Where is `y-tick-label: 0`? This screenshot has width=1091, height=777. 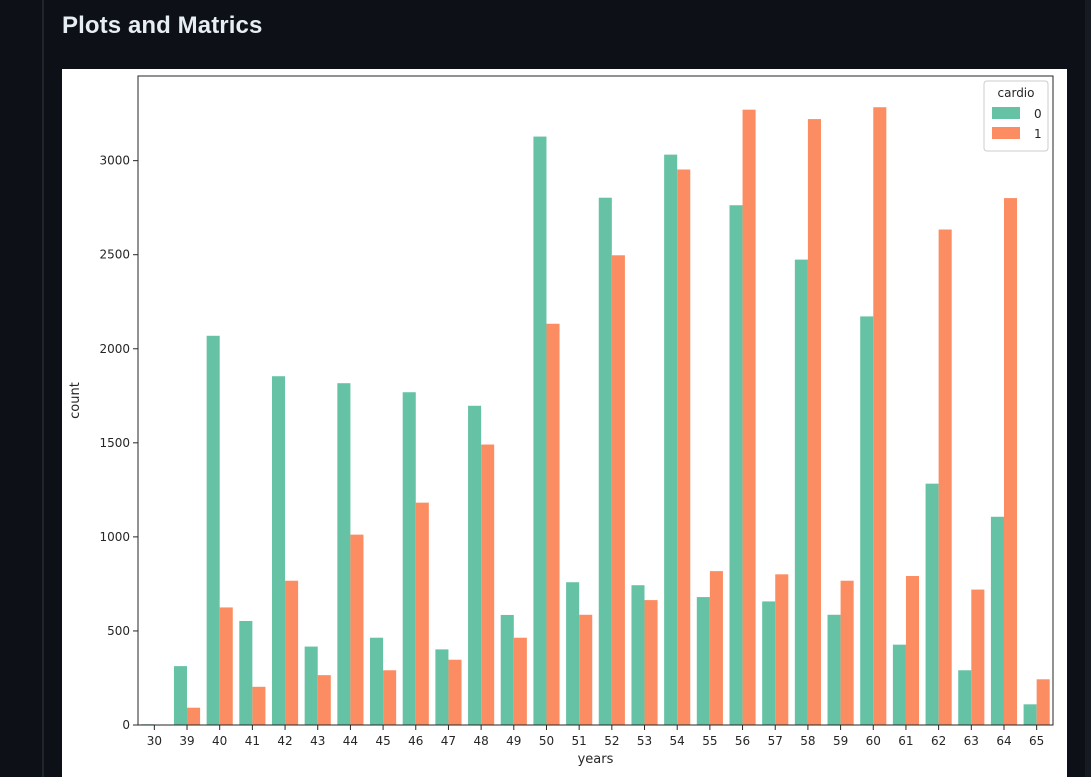 y-tick-label: 0 is located at coordinates (126, 725).